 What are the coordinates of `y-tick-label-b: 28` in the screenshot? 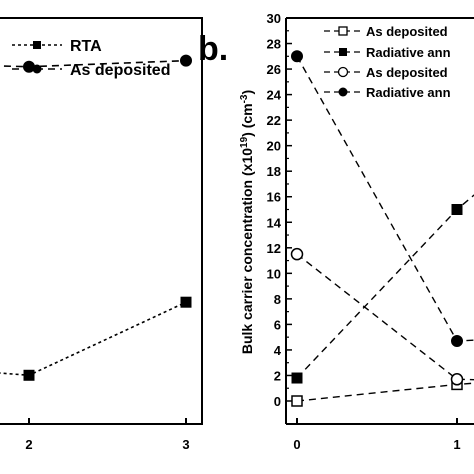 It's located at (274, 44).